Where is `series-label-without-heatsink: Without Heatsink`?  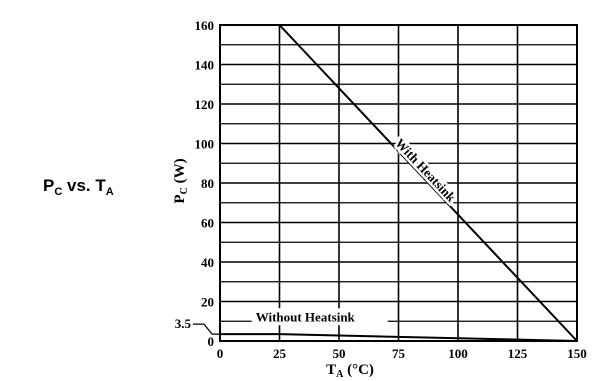
series-label-without-heatsink: Without Heatsink is located at coordinates (306, 316).